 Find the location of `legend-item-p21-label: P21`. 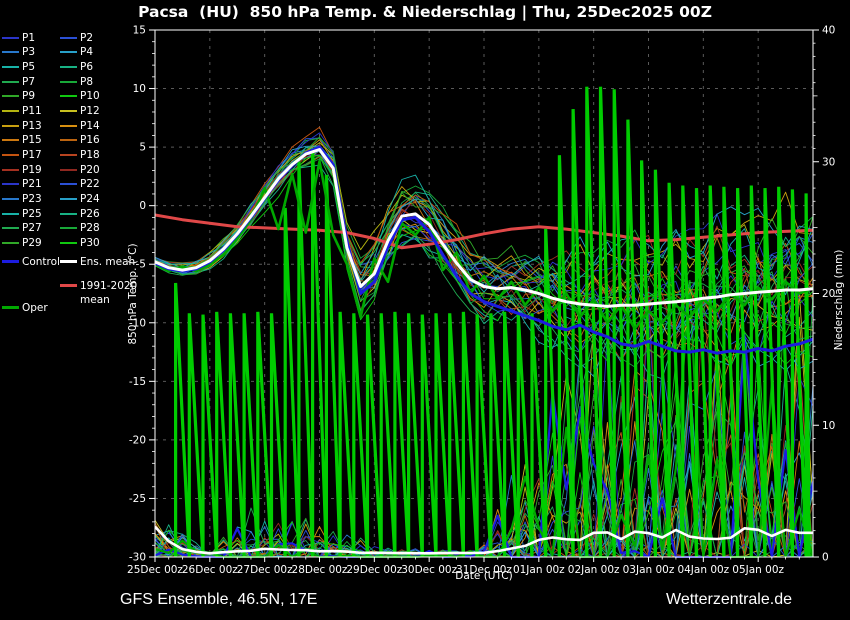

legend-item-p21-label: P21 is located at coordinates (32, 184).